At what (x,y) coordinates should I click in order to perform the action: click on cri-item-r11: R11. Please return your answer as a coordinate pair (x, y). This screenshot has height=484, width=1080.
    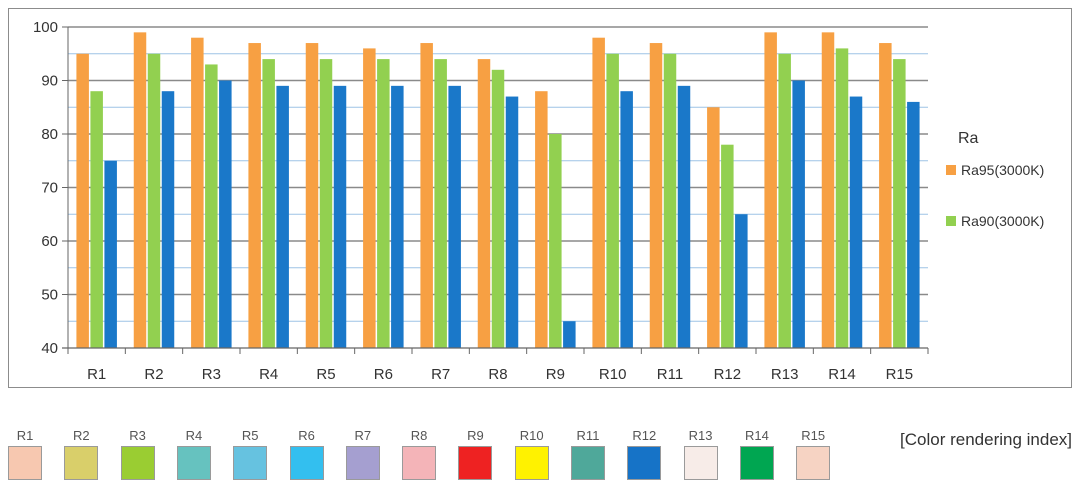
    Looking at the image, I should click on (588, 454).